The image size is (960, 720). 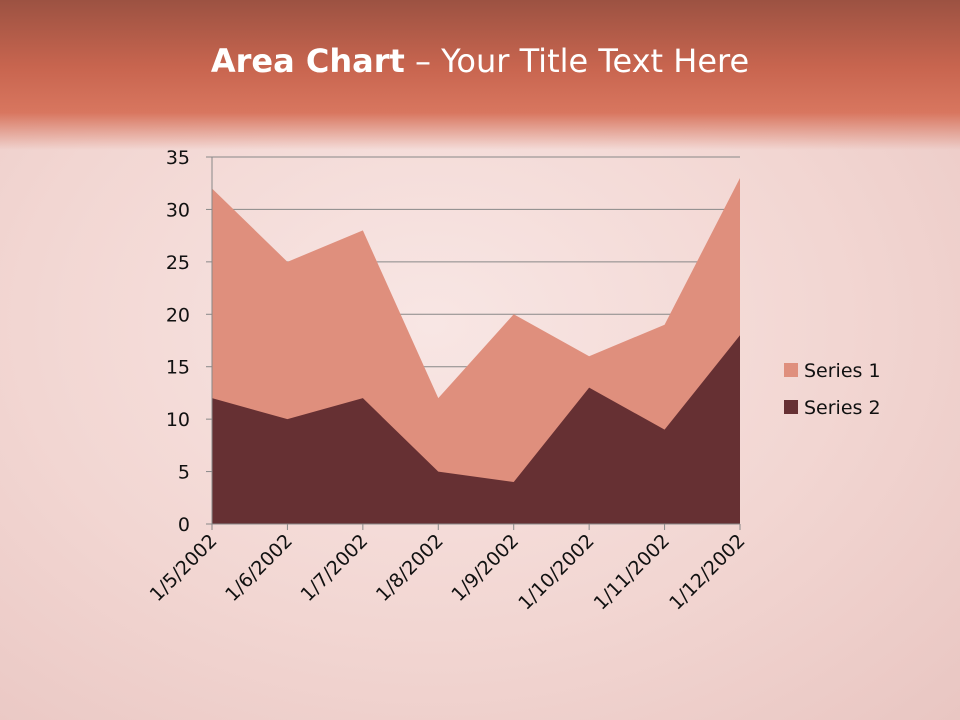 What do you see at coordinates (178, 158) in the screenshot?
I see `y-tick-label: 35` at bounding box center [178, 158].